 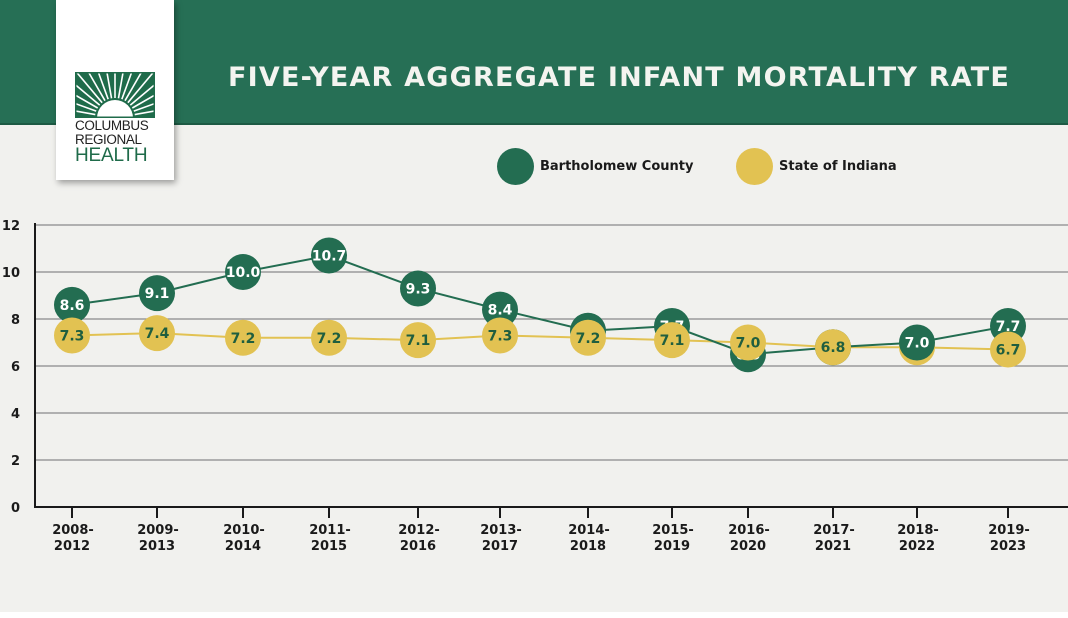 I want to click on data-point-county: 9.3, so click(x=418, y=288).